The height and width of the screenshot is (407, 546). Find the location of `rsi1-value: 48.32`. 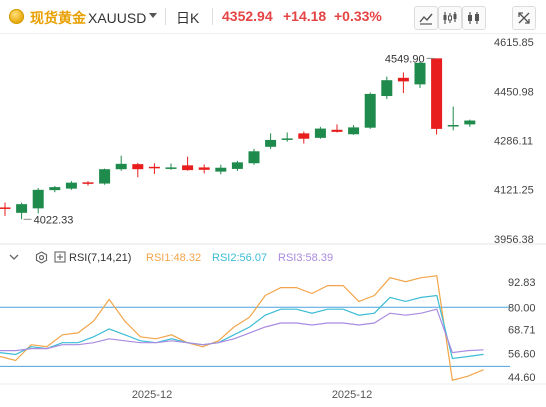

rsi1-value: 48.32 is located at coordinates (187, 258).